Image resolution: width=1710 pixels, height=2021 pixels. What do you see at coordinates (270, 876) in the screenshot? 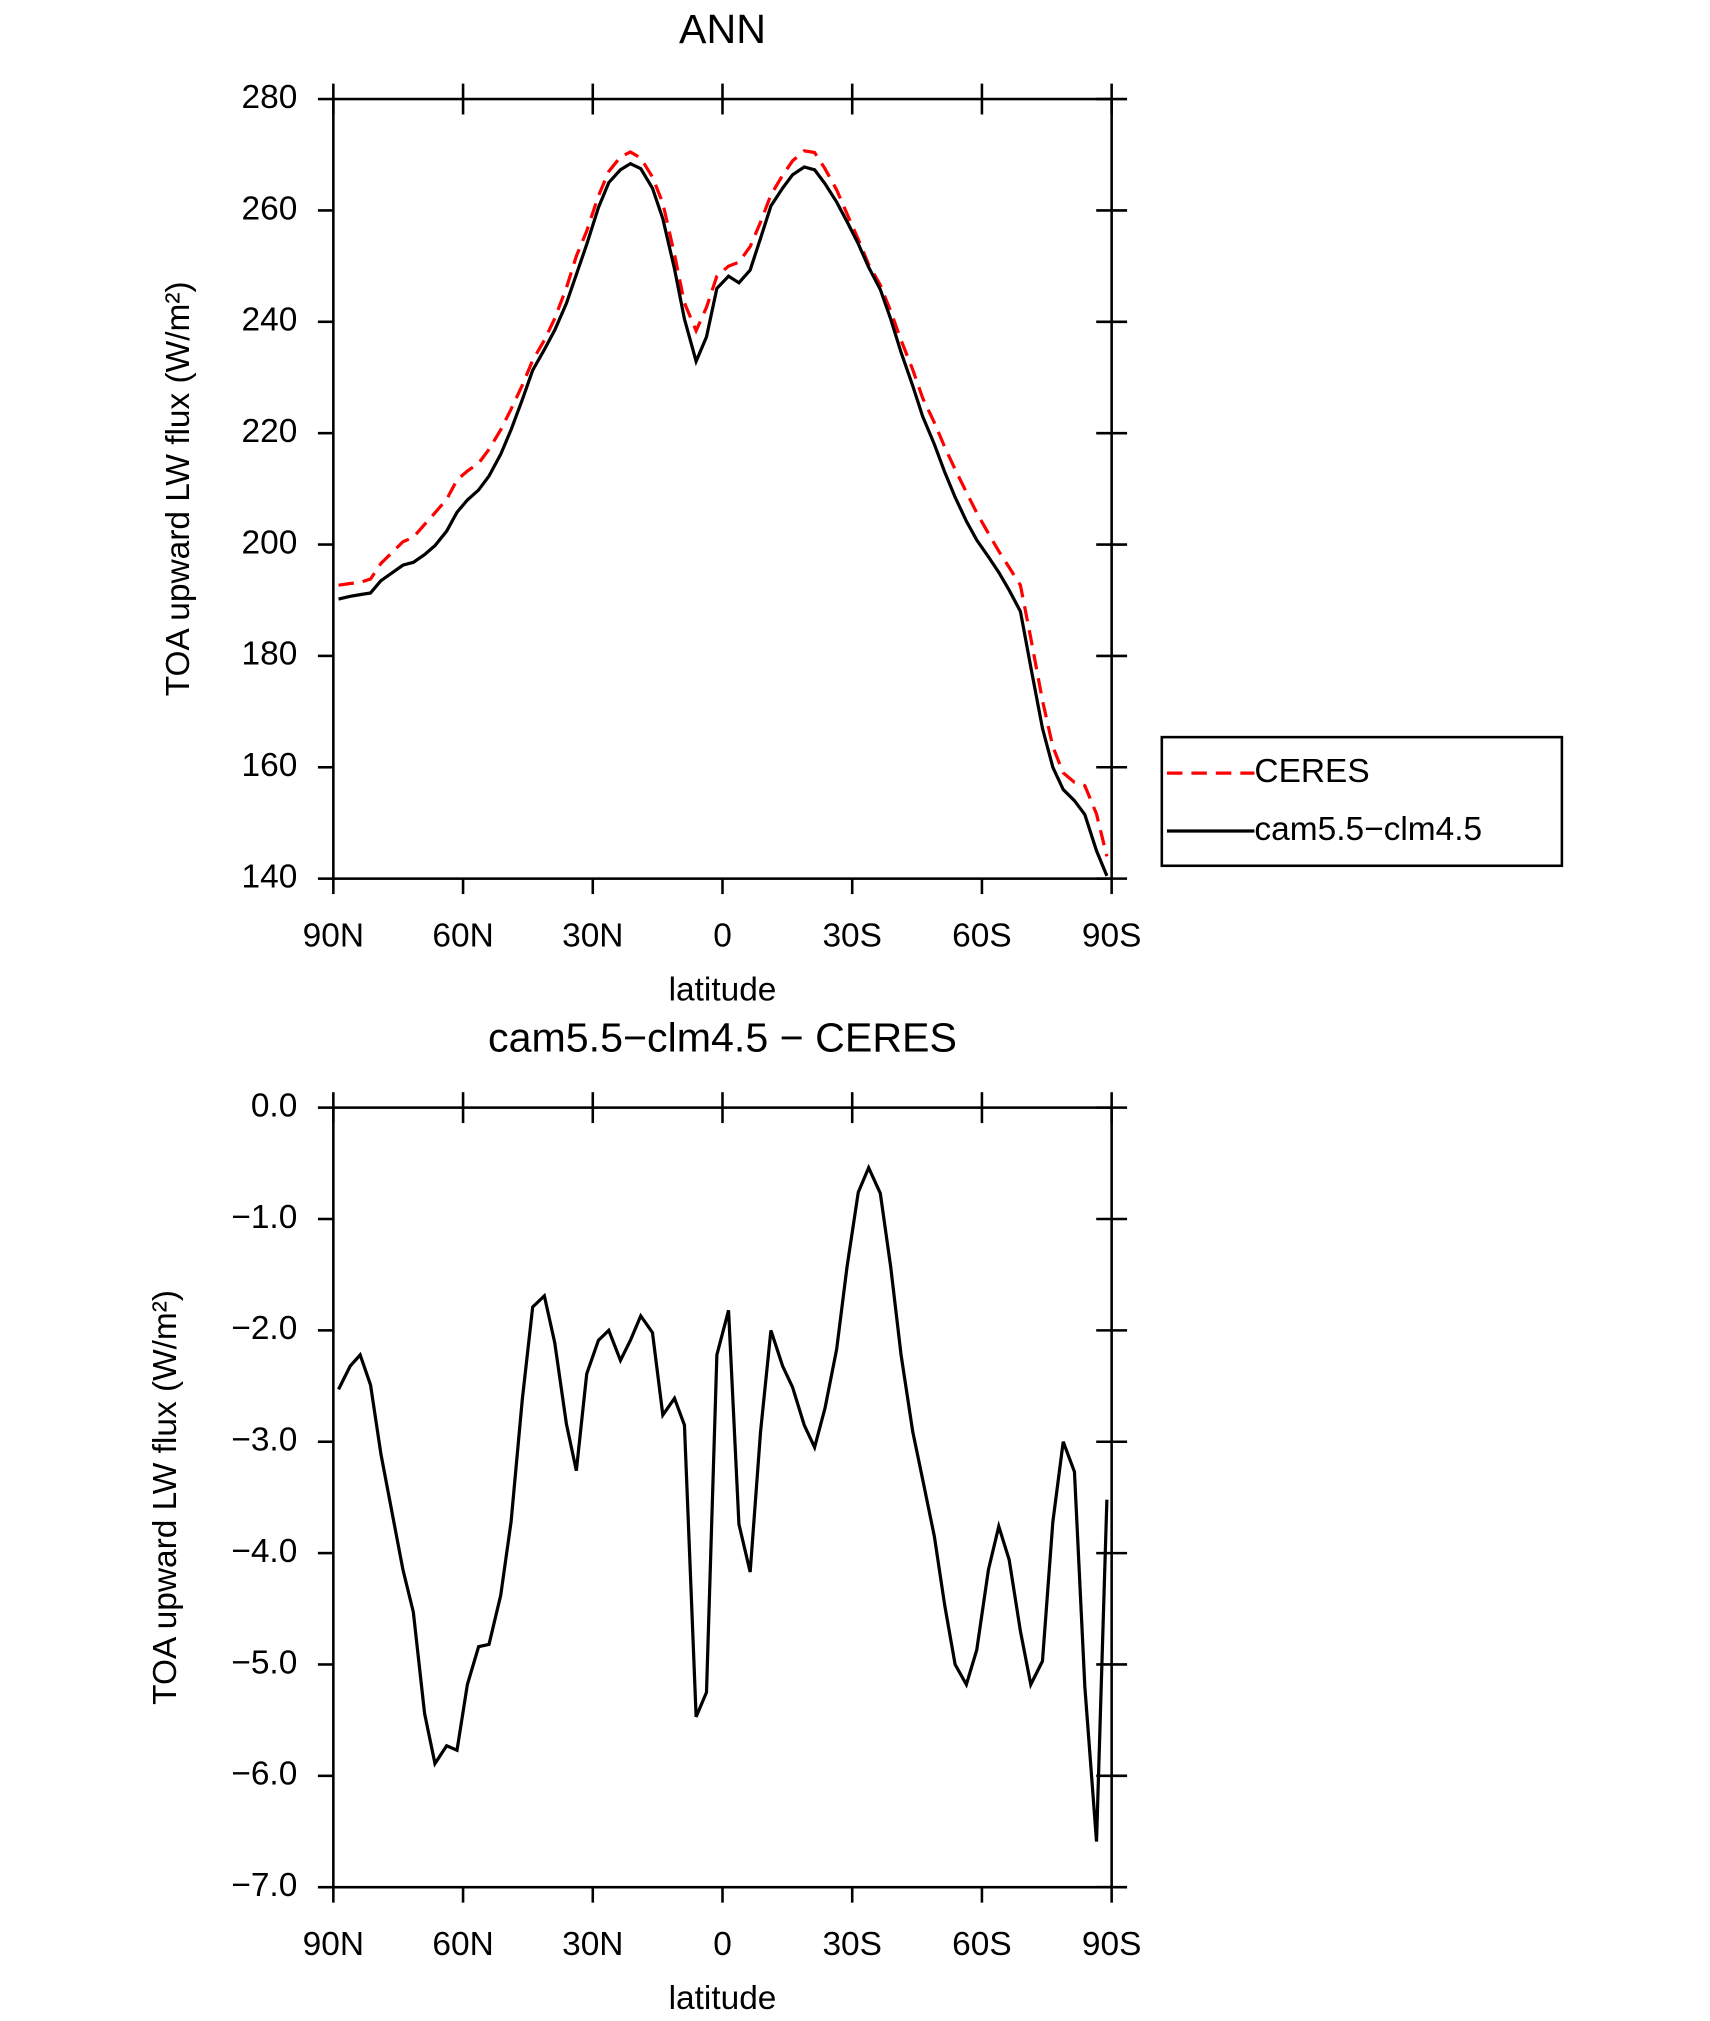
I see `y-tick-label: 140` at bounding box center [270, 876].